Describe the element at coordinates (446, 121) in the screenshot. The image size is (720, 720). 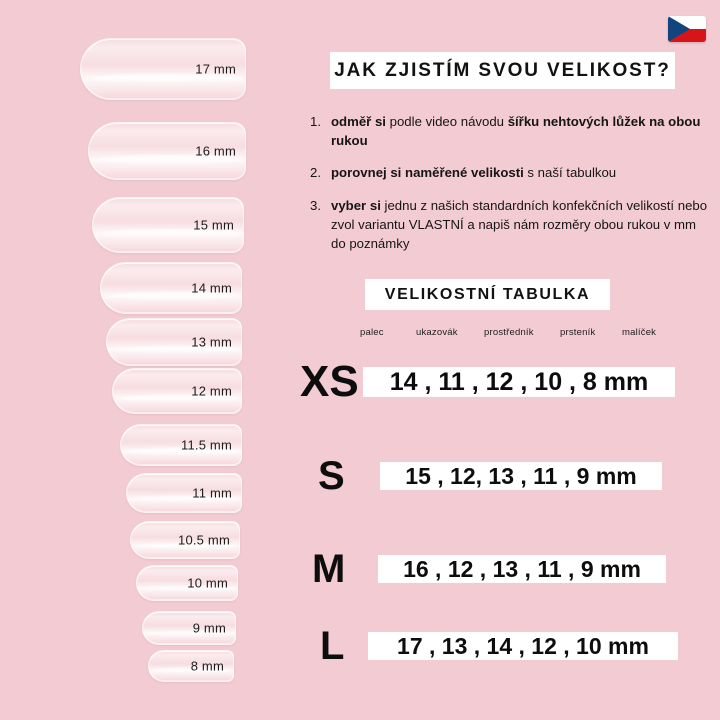
I see `step-text-plain: podle video návodu` at that location.